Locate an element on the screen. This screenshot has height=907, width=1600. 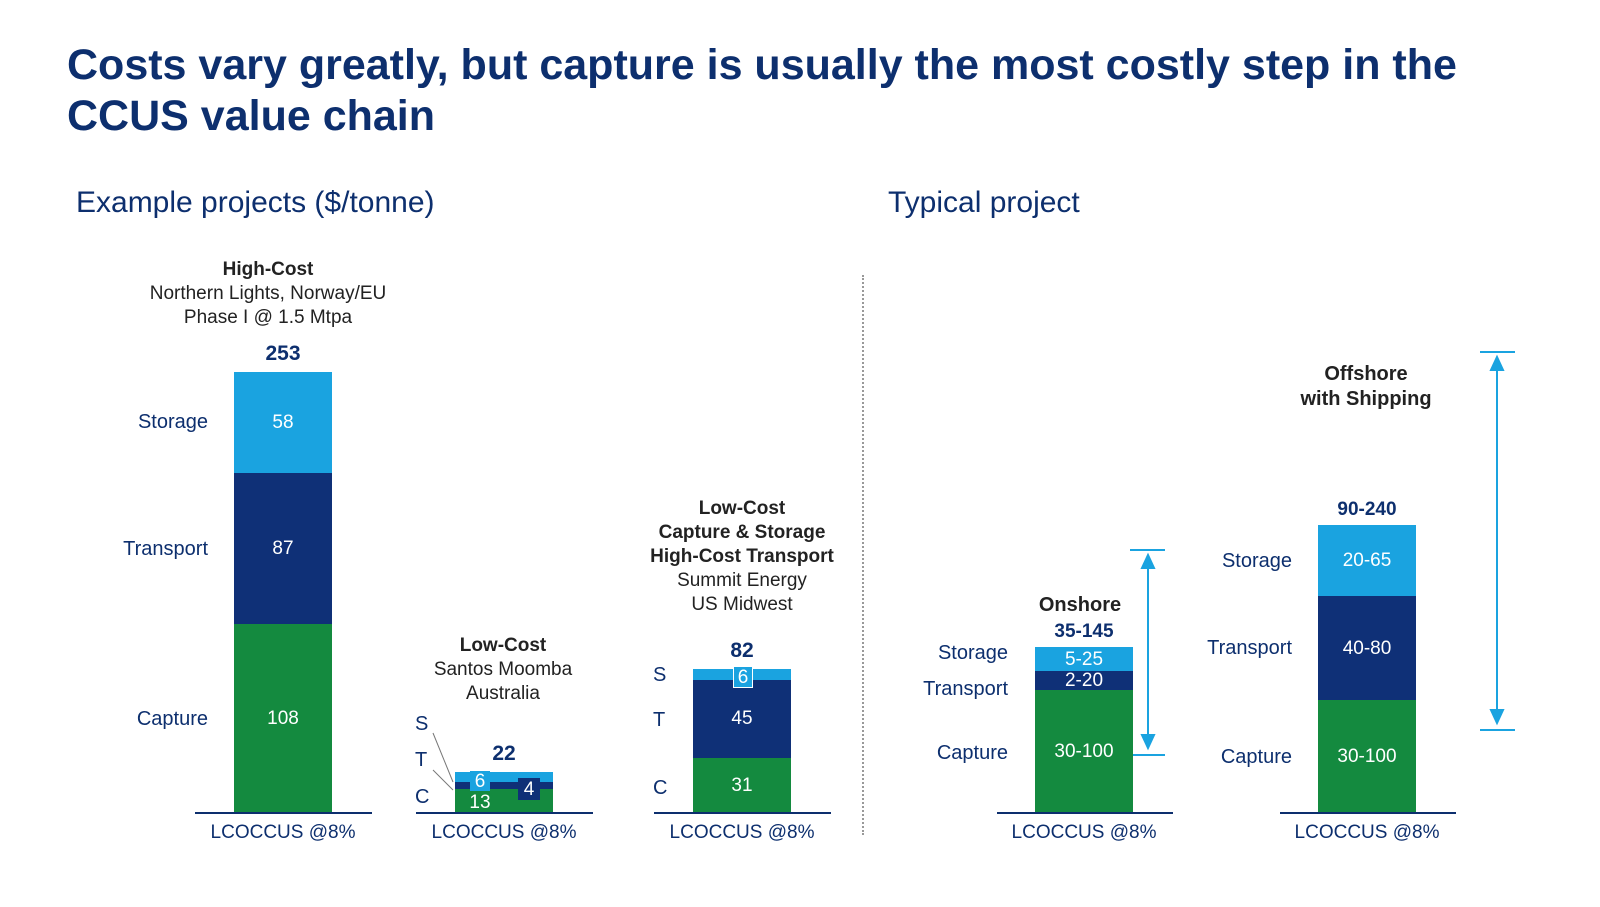
bar-segment-transport: 87 is located at coordinates (283, 548).